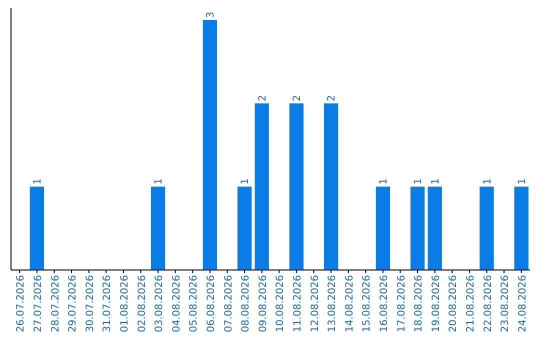 This screenshot has width=540, height=340. I want to click on x-tick-label: 09.08.2026, so click(263, 303).